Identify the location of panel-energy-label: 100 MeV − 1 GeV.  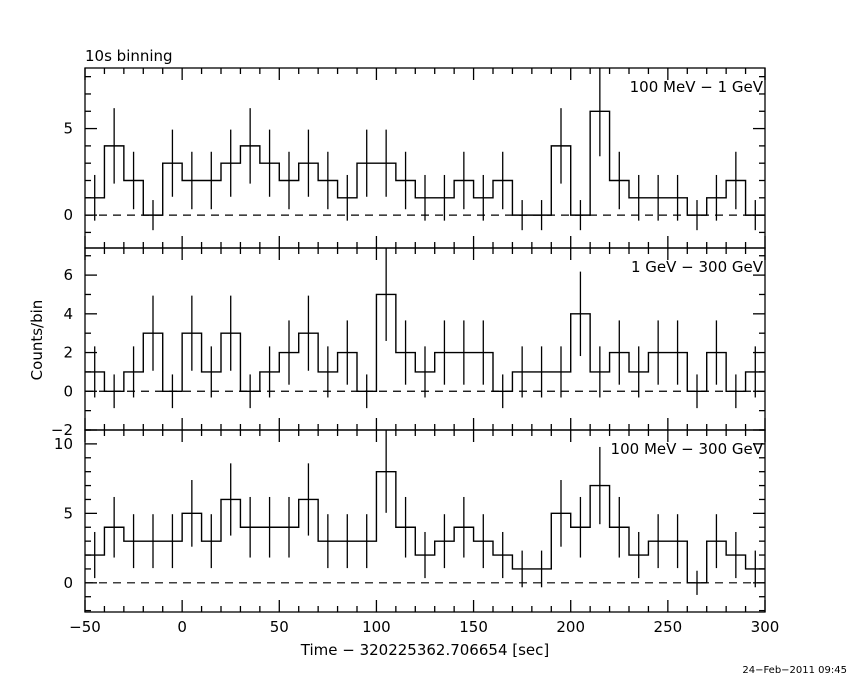
(697, 87).